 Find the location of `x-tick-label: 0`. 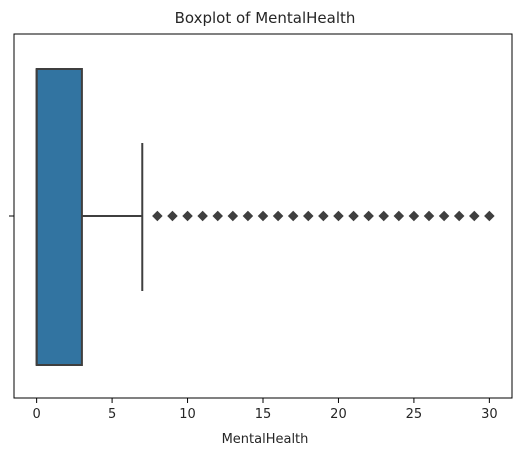

x-tick-label: 0 is located at coordinates (36, 414).